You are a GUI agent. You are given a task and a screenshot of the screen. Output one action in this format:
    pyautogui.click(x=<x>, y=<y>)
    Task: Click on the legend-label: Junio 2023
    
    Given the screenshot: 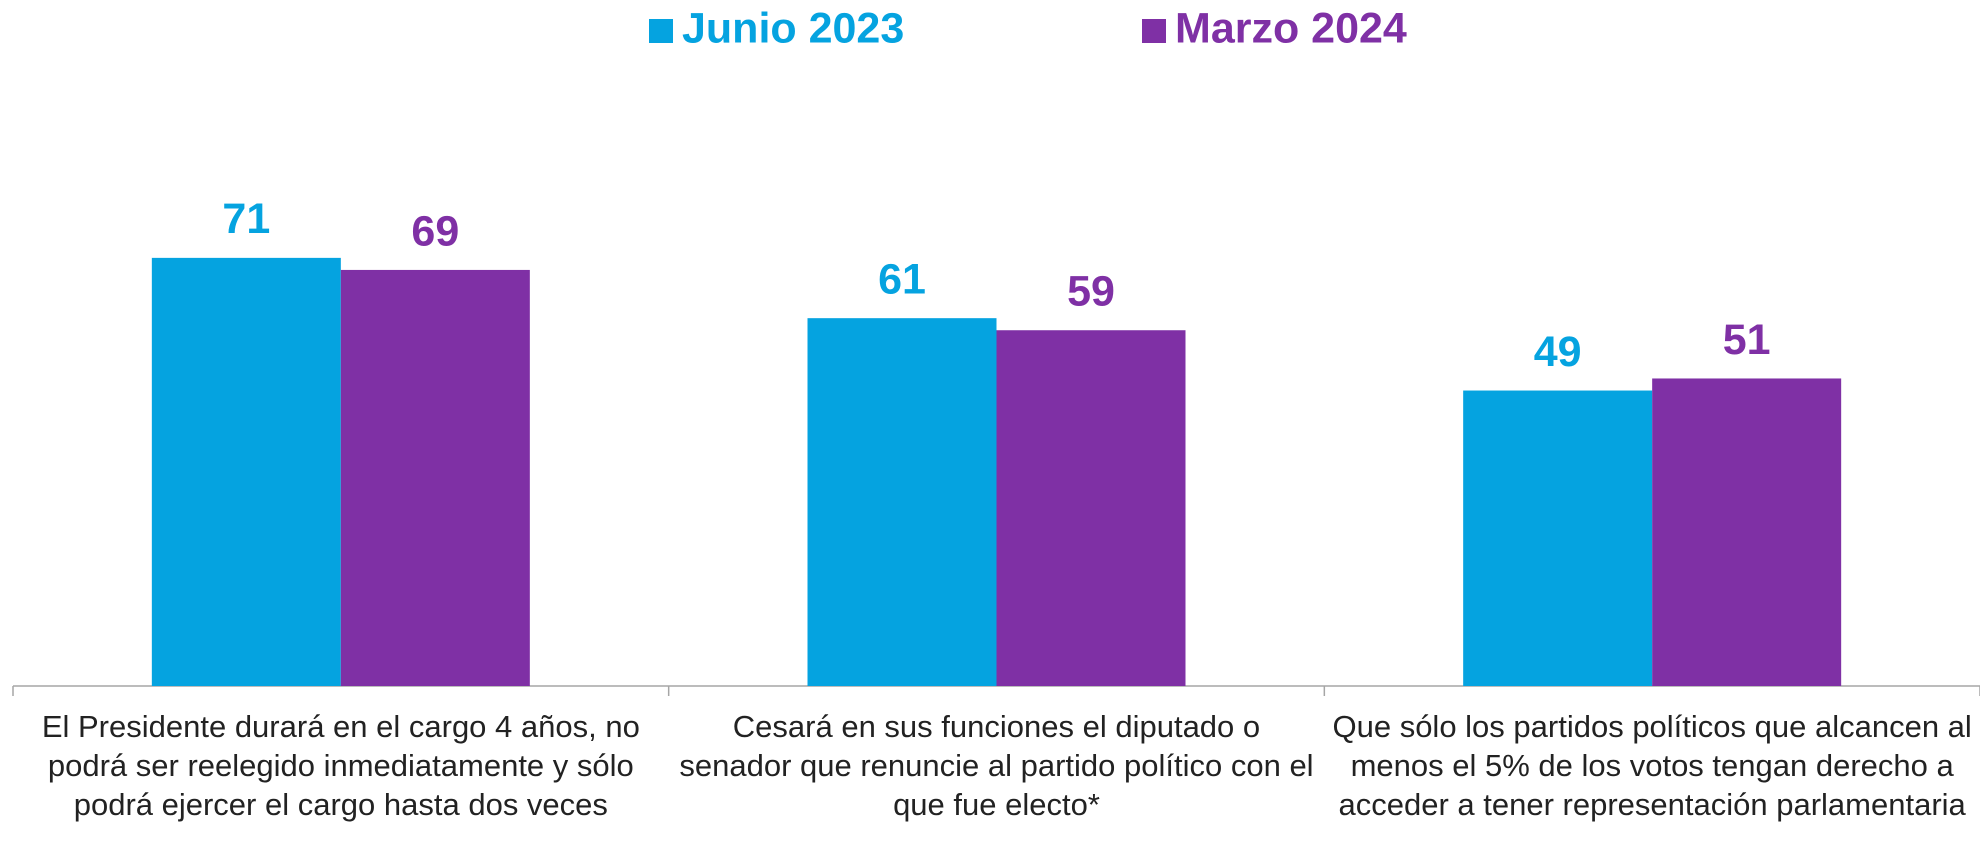 What is the action you would take?
    pyautogui.click(x=793, y=28)
    